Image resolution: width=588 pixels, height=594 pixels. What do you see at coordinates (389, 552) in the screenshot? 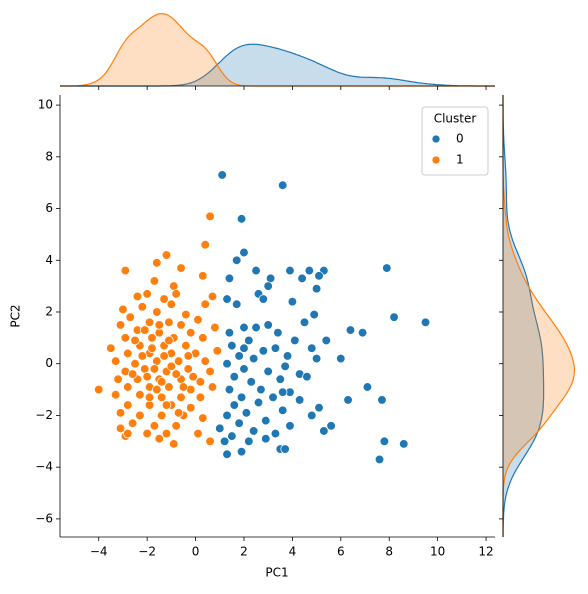
I see `x-tick-label: 8` at bounding box center [389, 552].